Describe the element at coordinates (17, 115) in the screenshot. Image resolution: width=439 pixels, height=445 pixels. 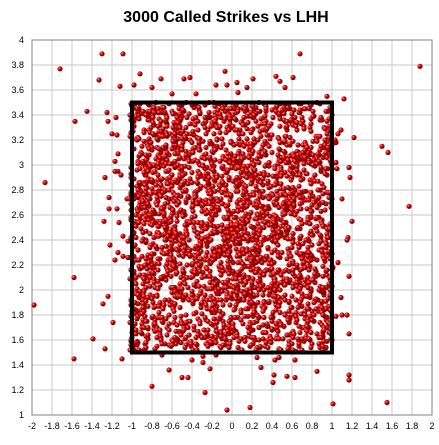
I see `y-tick-label: 3.4` at that location.